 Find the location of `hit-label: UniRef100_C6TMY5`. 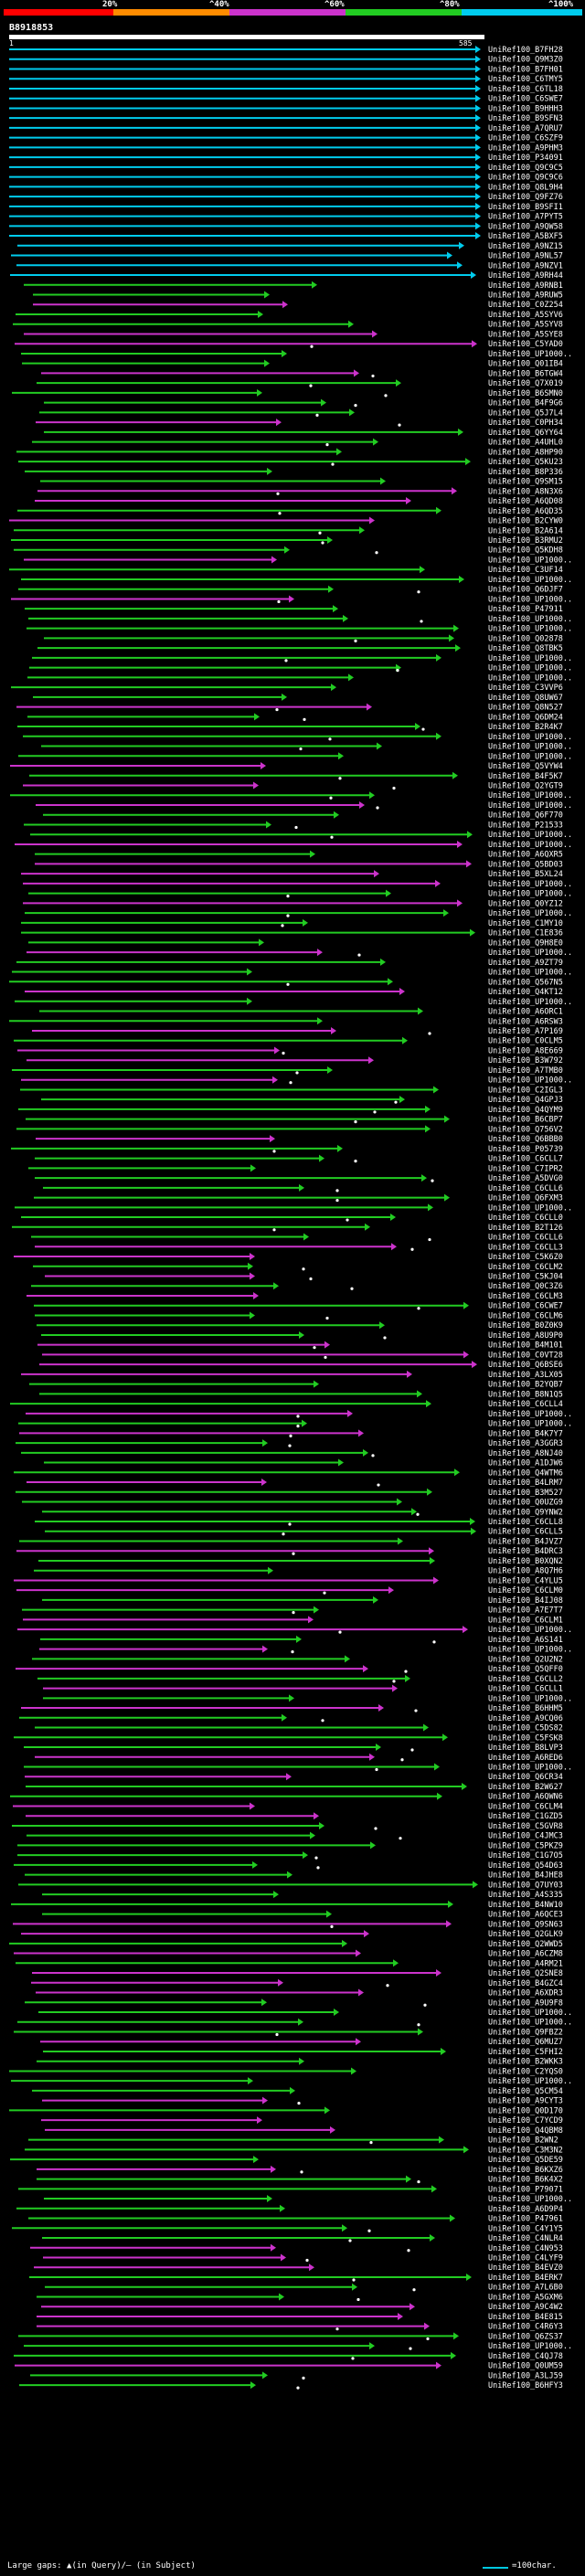

hit-label: UniRef100_C6TMY5 is located at coordinates (525, 79).